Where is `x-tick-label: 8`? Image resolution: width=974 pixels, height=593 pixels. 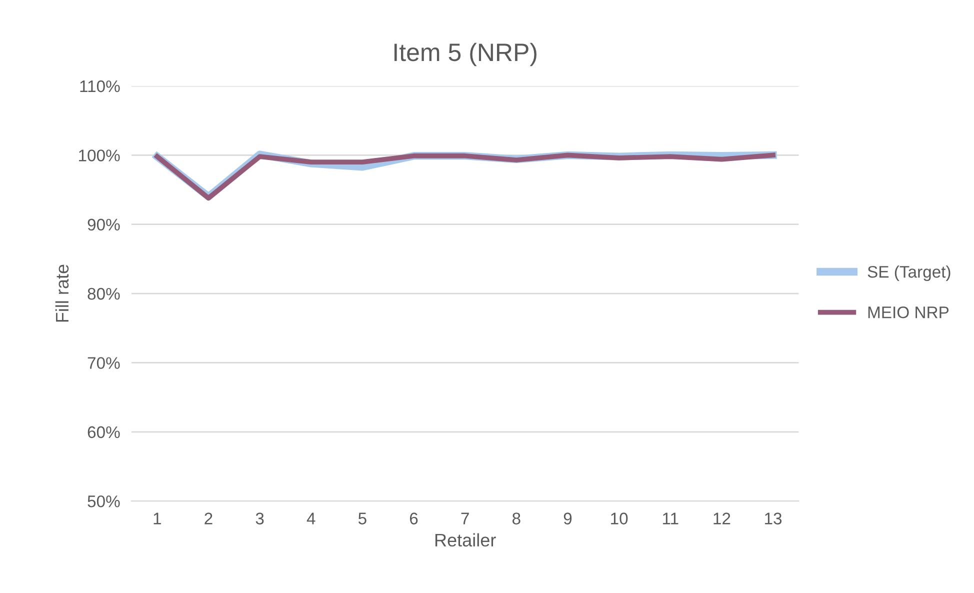 x-tick-label: 8 is located at coordinates (516, 518).